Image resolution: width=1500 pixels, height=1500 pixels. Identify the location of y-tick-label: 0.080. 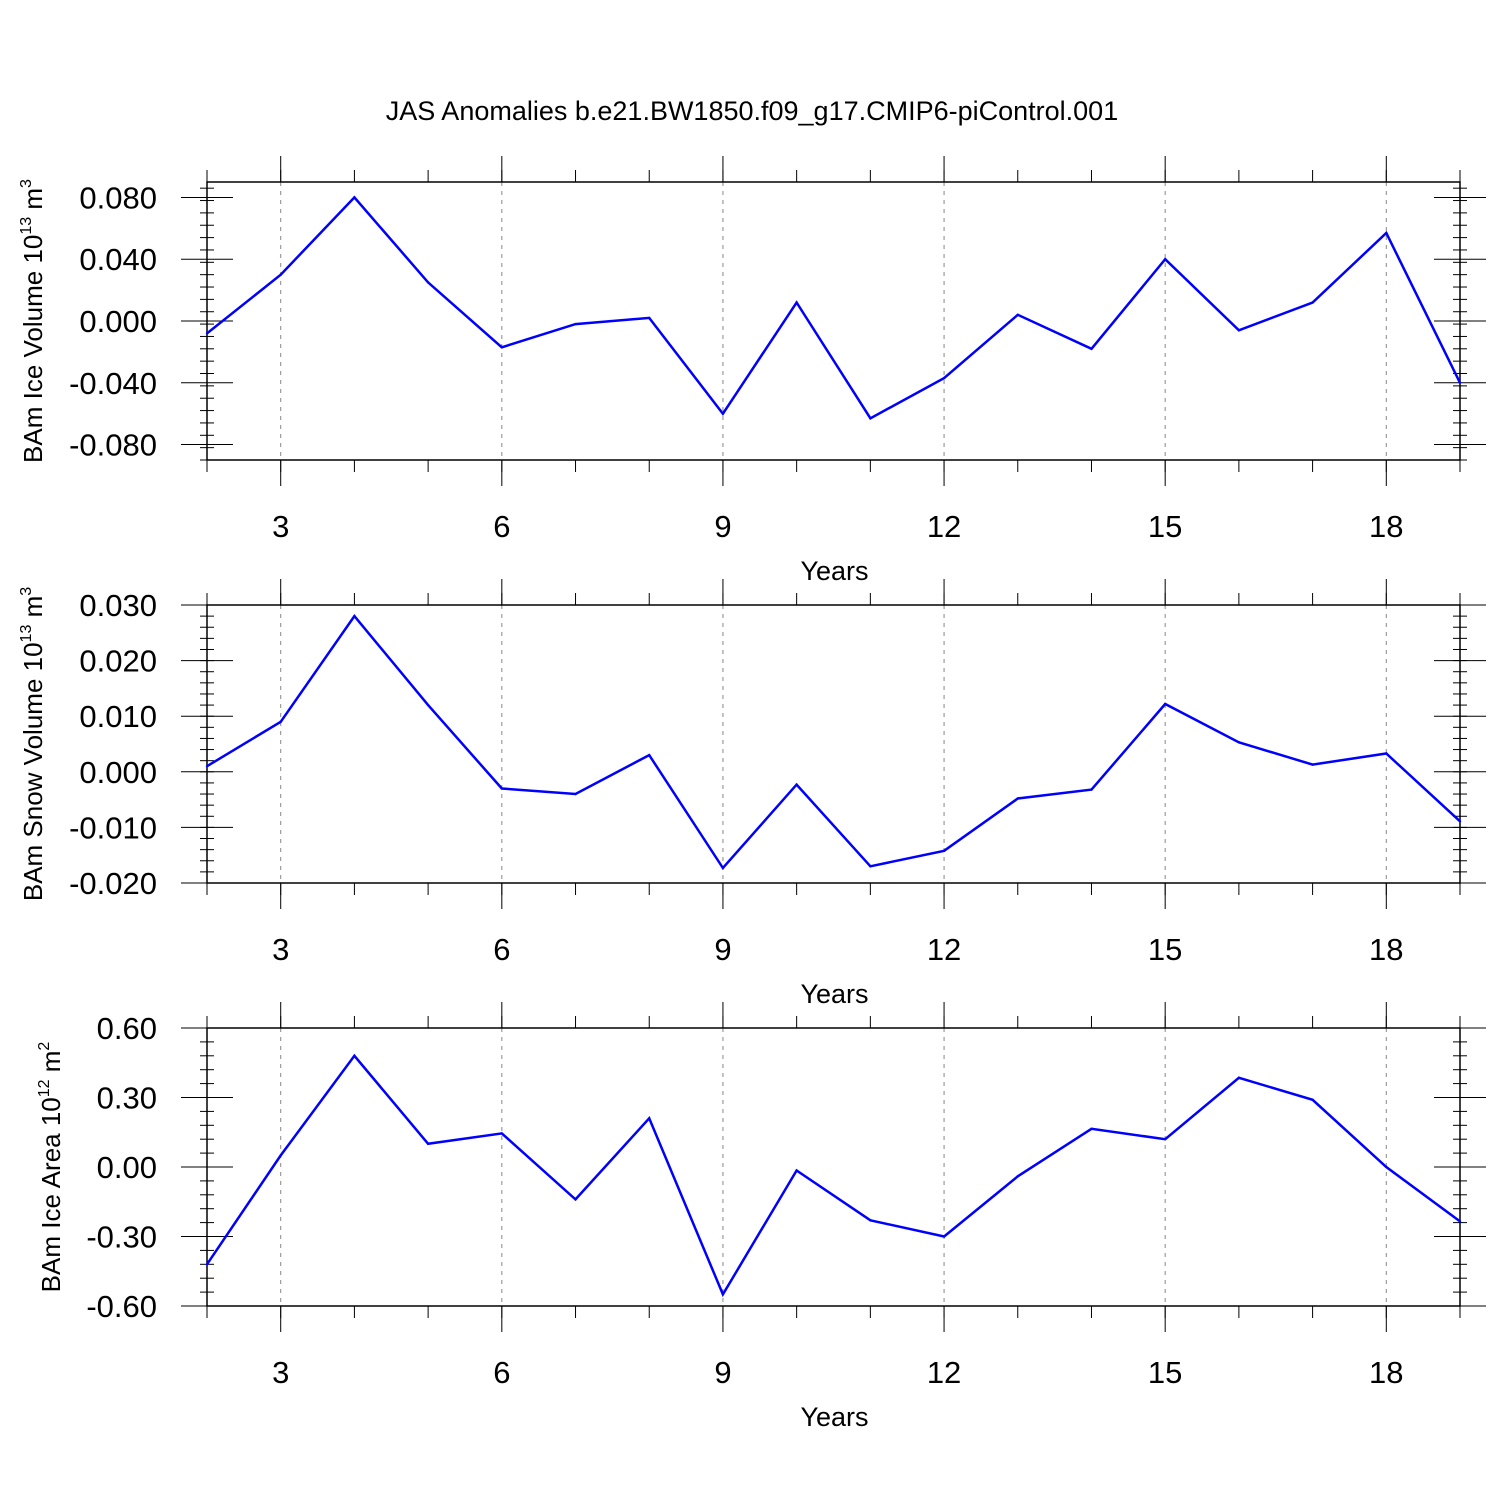
(118, 197).